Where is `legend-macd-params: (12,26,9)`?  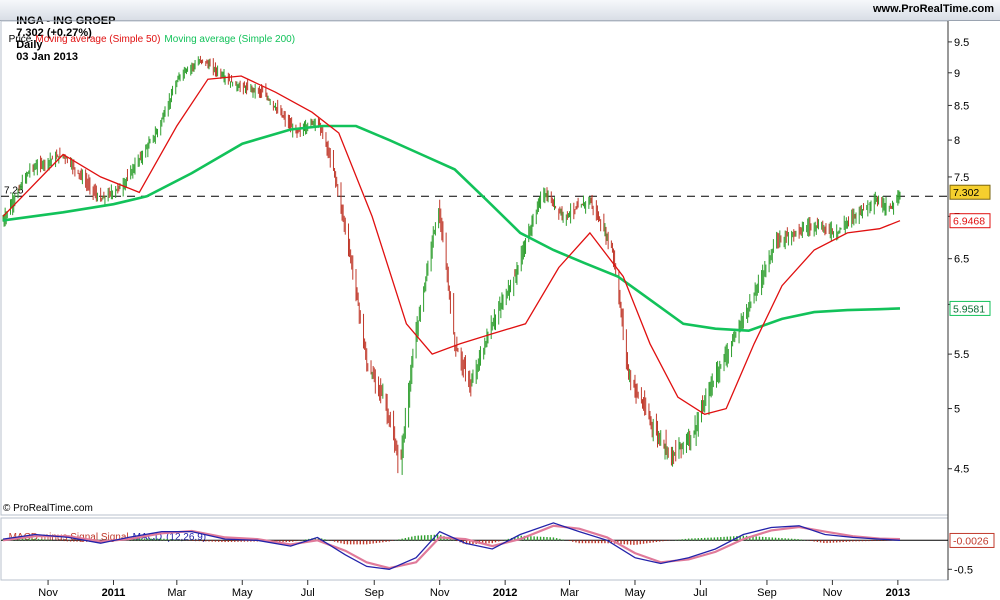
legend-macd-params: (12,26,9) is located at coordinates (186, 537).